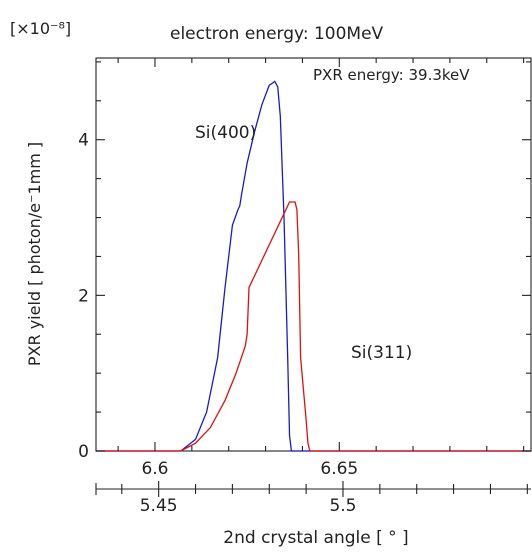 The image size is (532, 554). What do you see at coordinates (83, 452) in the screenshot?
I see `y-tick-label: 0` at bounding box center [83, 452].